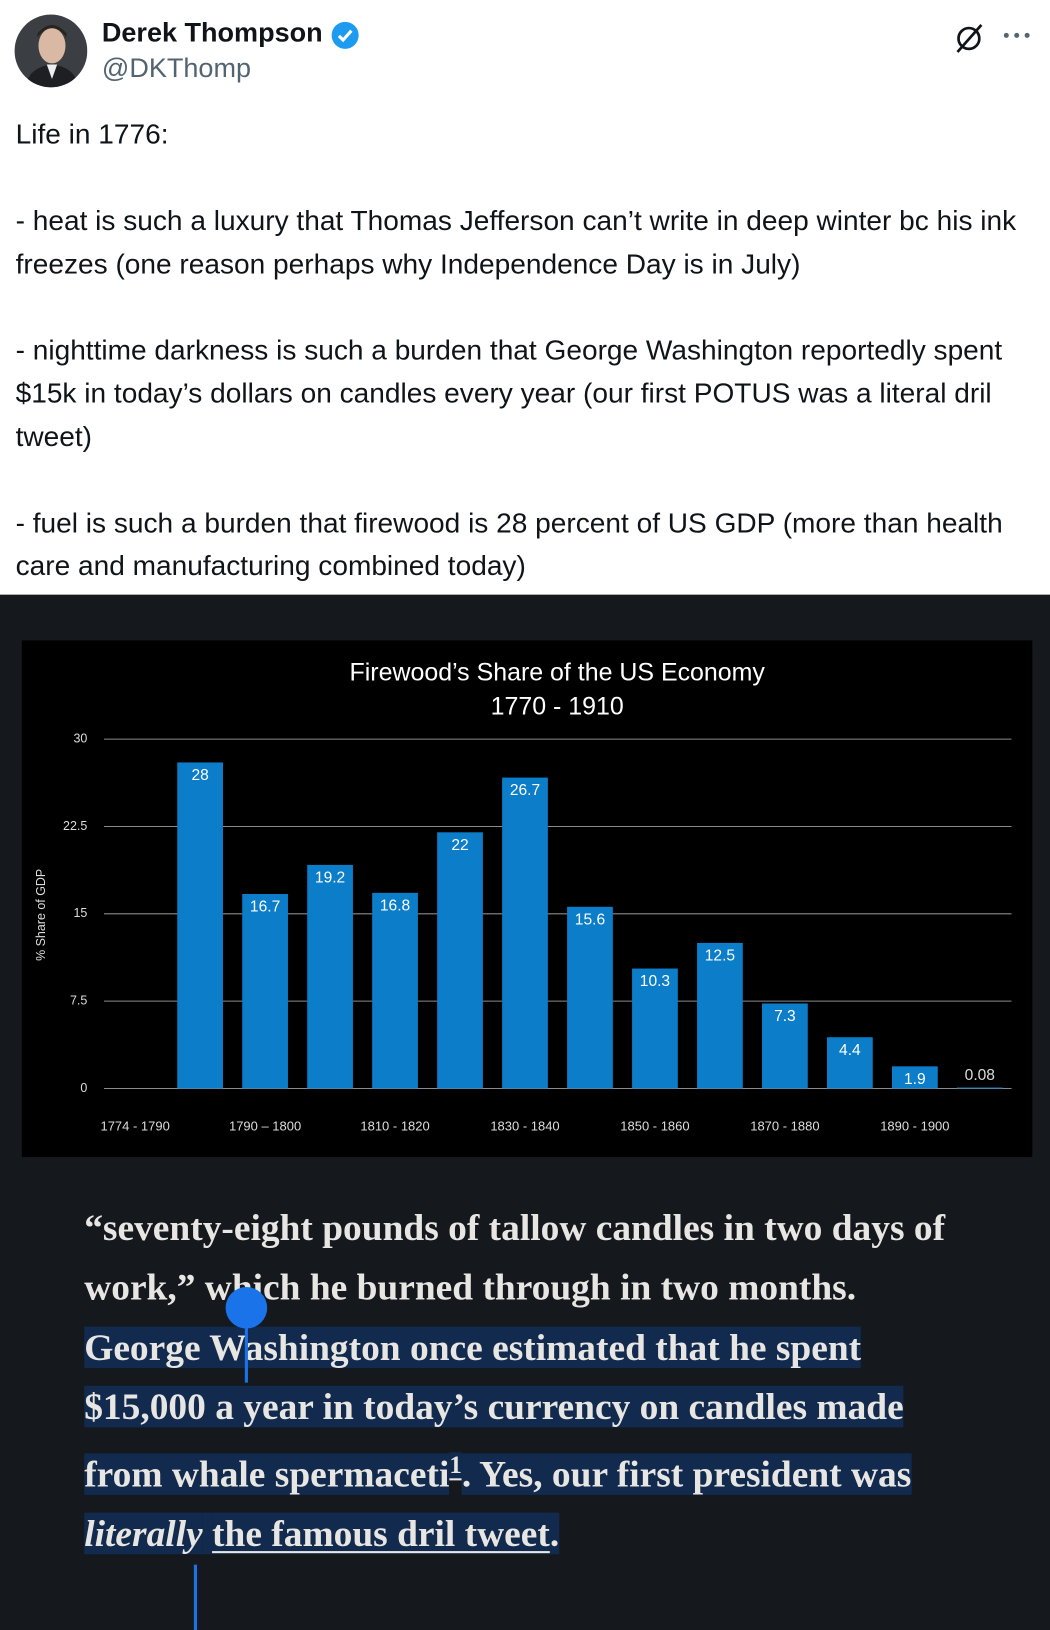 This screenshot has width=1050, height=1630. Describe the element at coordinates (525, 790) in the screenshot. I see `data-label: 26.7` at that location.